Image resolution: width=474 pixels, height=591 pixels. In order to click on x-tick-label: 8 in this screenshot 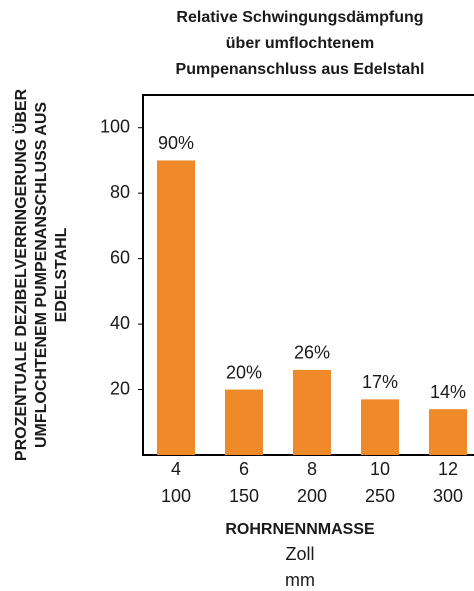, I will do `click(312, 469)`.